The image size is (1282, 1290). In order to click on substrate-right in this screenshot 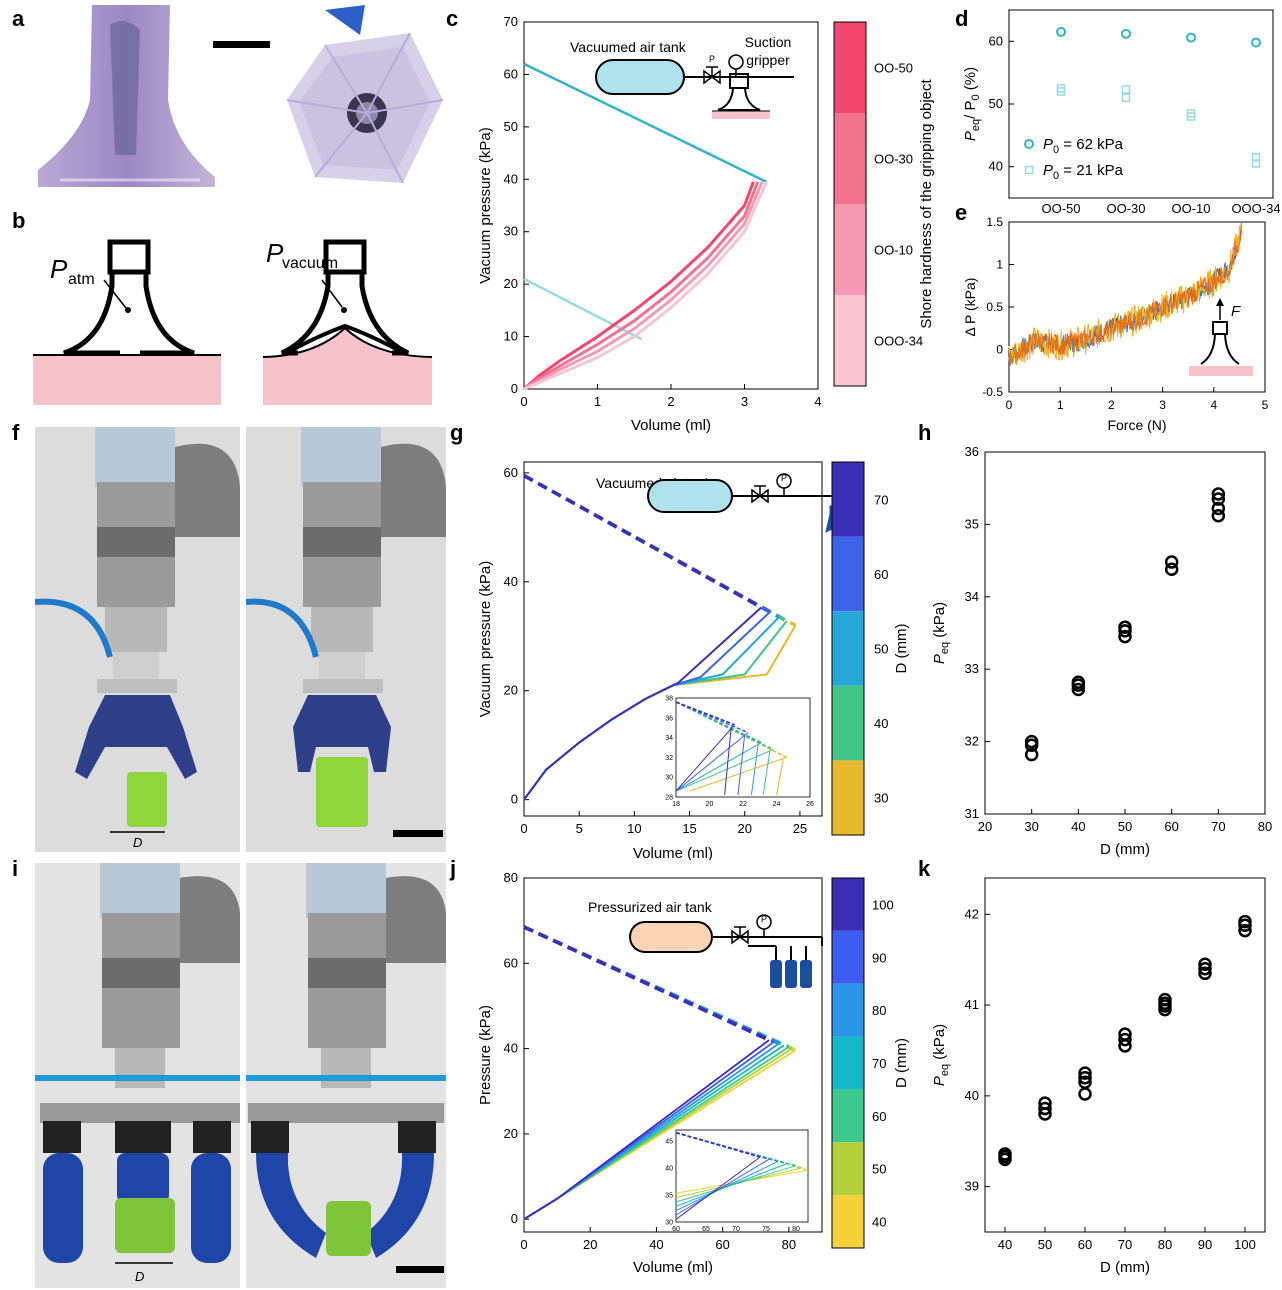, I will do `click(347, 366)`.